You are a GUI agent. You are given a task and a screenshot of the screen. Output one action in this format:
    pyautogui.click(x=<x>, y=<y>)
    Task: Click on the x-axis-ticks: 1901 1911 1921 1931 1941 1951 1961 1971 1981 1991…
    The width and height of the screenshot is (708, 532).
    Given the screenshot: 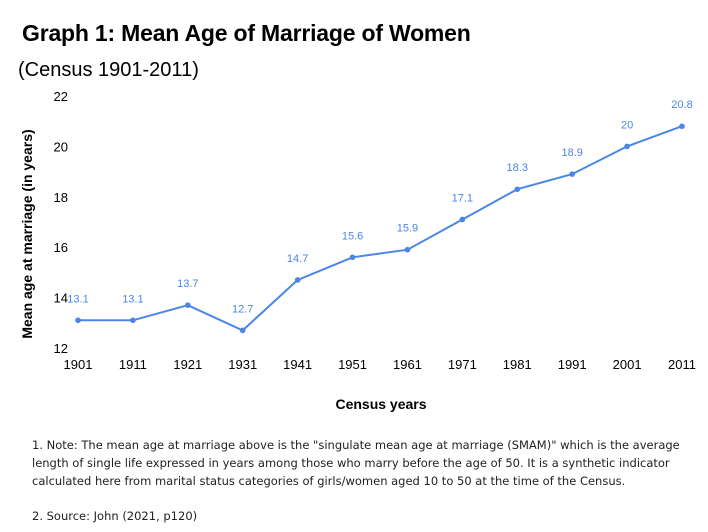 What is the action you would take?
    pyautogui.click(x=380, y=364)
    